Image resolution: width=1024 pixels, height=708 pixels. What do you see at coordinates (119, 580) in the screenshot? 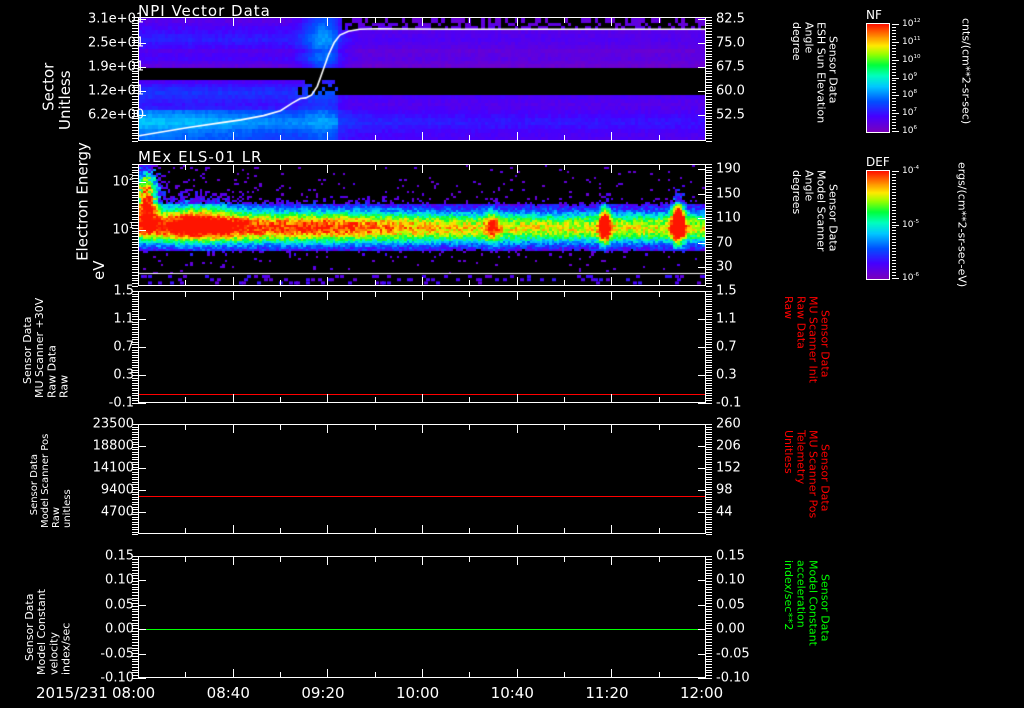
I see `y-tick-label: 0.10` at bounding box center [119, 580].